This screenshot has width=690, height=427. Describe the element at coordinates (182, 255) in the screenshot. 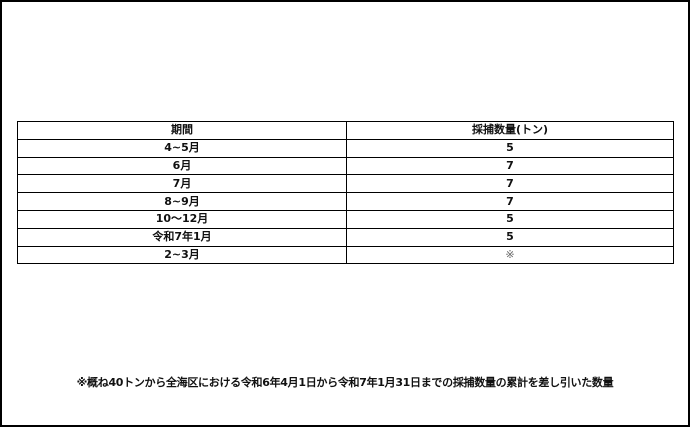

I see `period-cell: 2~3月` at that location.